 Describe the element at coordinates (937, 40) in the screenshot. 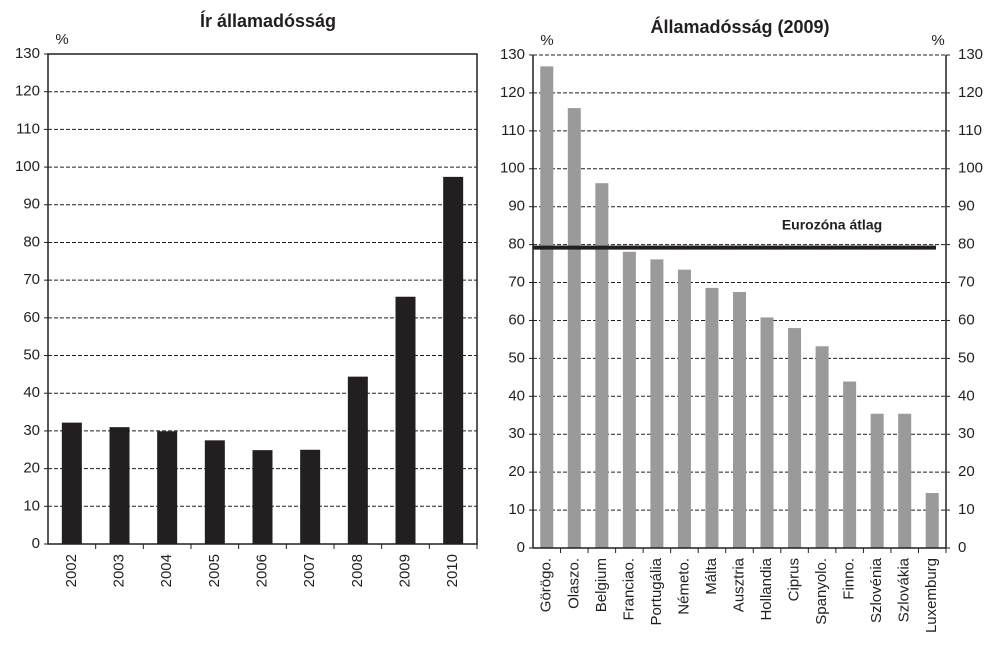

I see `y2-axis-label: %` at that location.